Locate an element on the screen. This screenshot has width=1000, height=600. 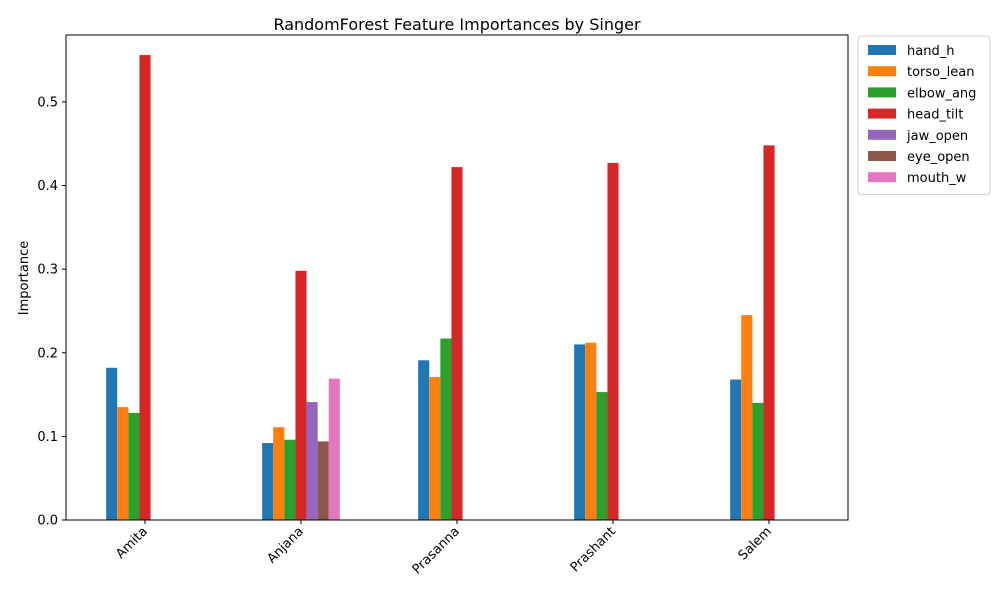
legend-label-mouth_w: mouth_w is located at coordinates (937, 178).